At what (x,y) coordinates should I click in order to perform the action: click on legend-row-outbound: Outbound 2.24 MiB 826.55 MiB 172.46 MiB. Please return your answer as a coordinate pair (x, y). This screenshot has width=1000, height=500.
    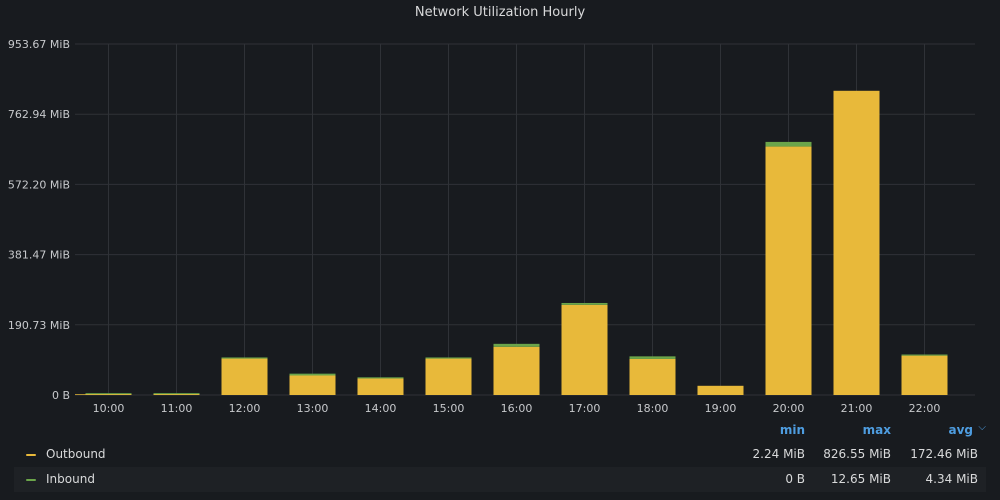
    Looking at the image, I should click on (500, 454).